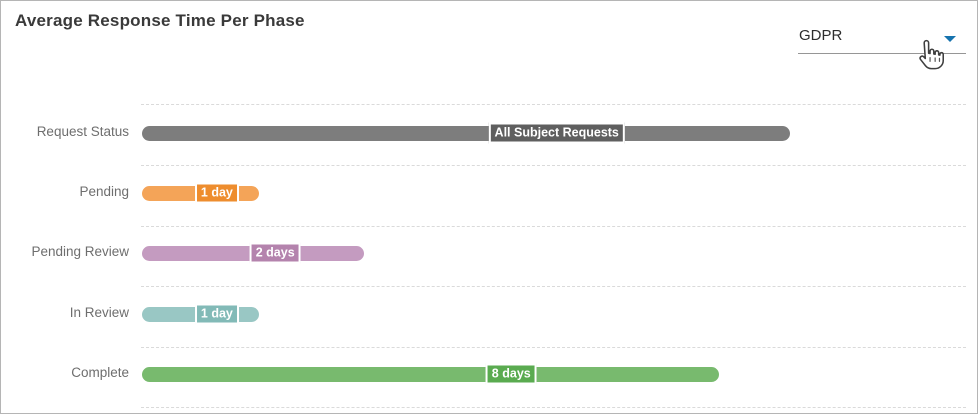 This screenshot has width=978, height=414. Describe the element at coordinates (950, 39) in the screenshot. I see `chevron-down-icon` at that location.